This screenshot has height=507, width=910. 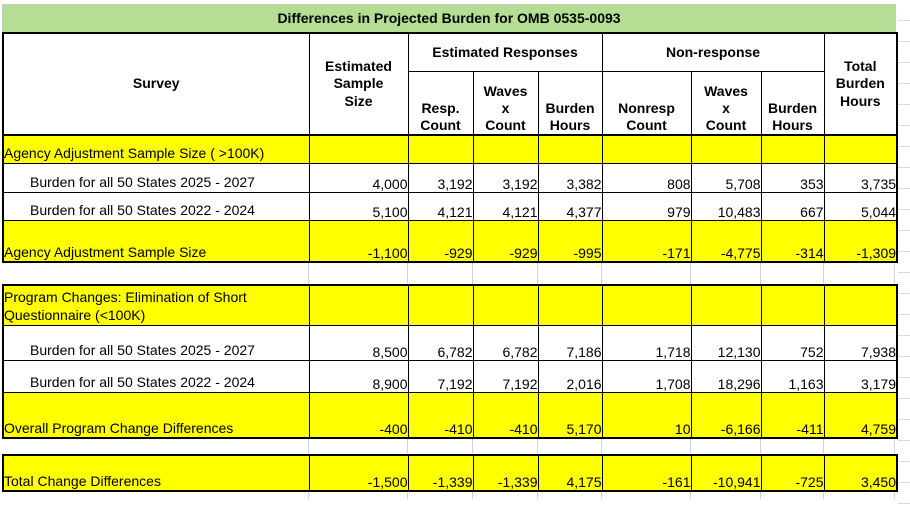 What do you see at coordinates (358, 376) in the screenshot?
I see `value-cell: 8,900` at bounding box center [358, 376].